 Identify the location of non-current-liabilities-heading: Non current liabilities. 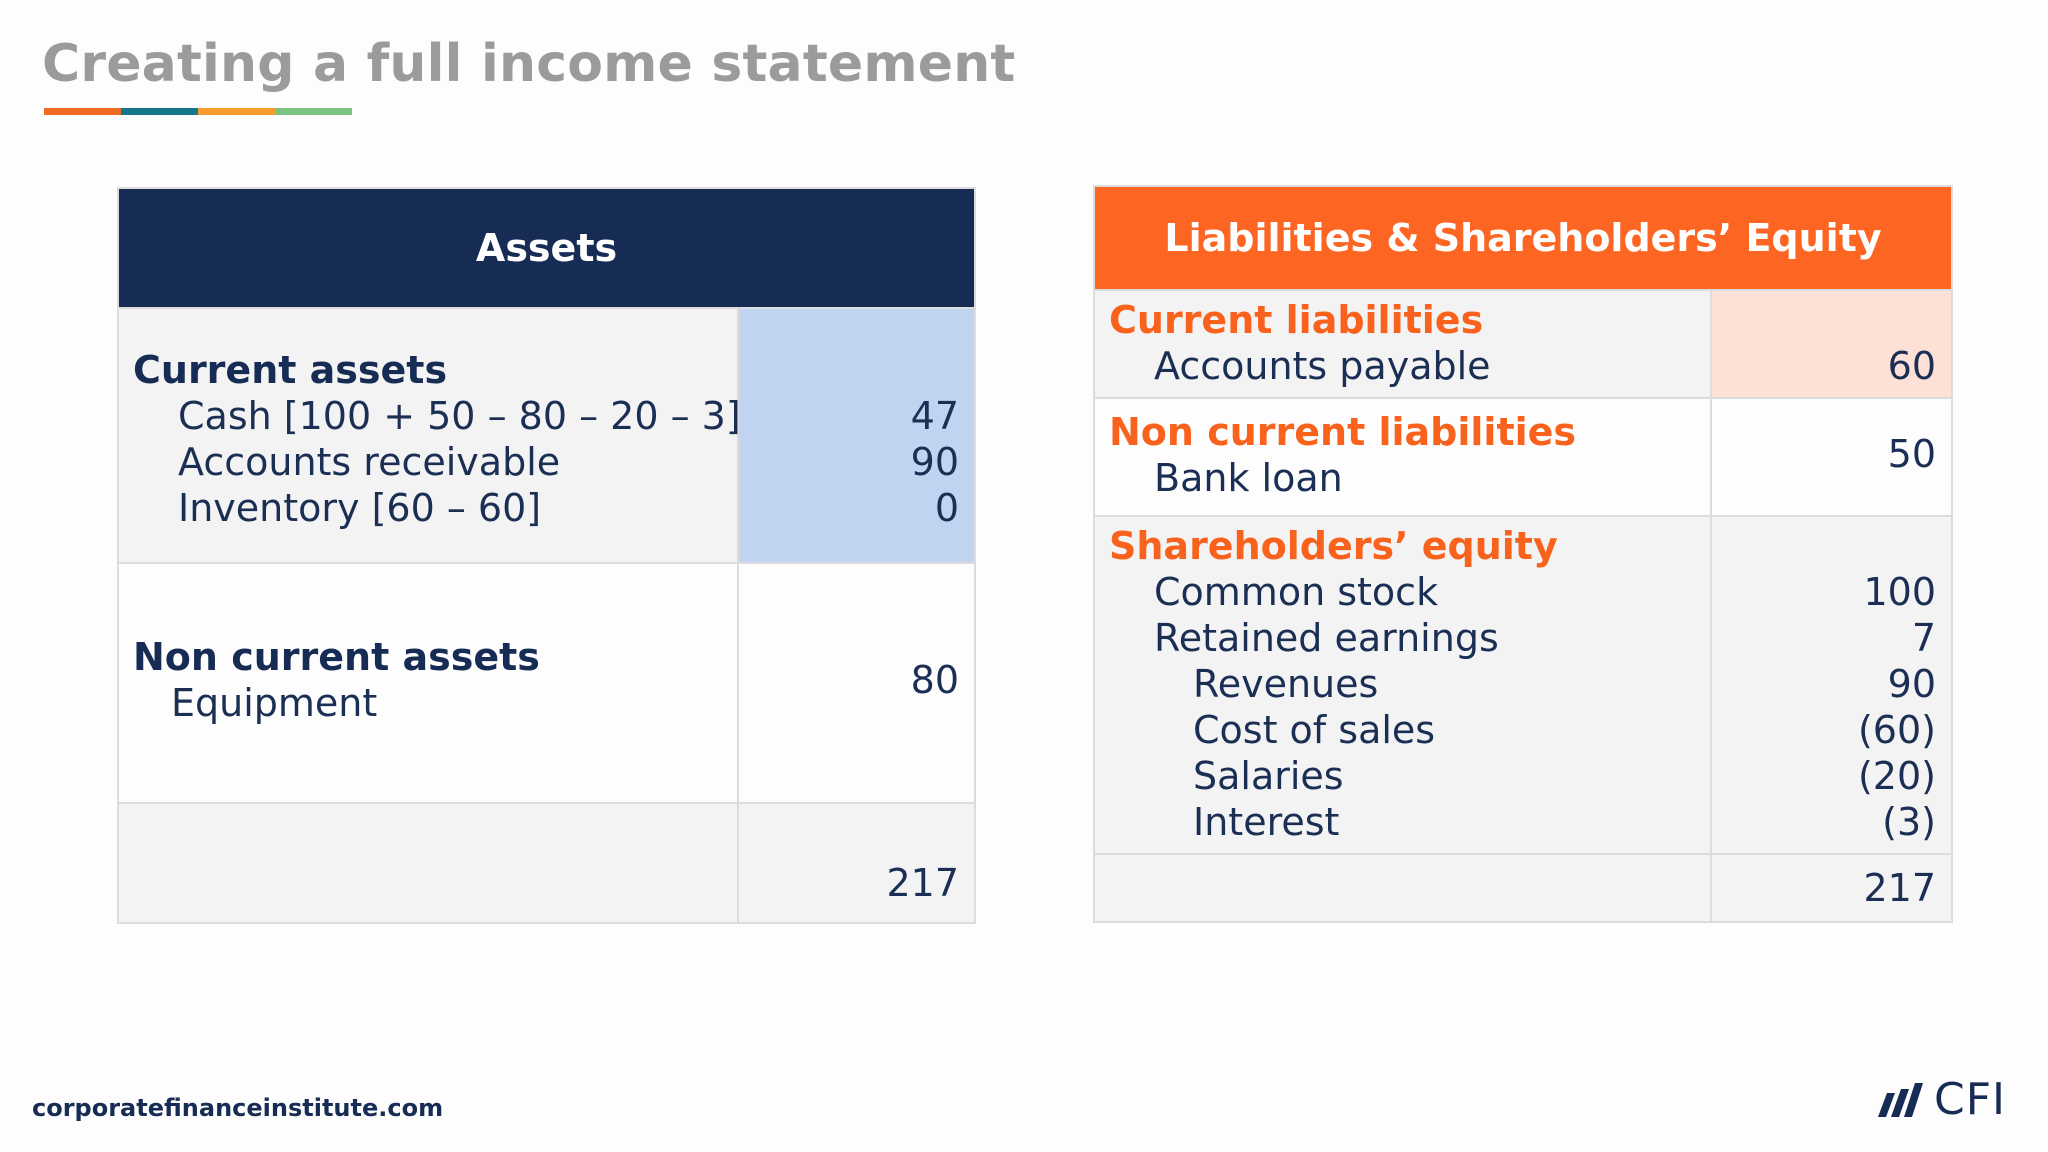
(1343, 432).